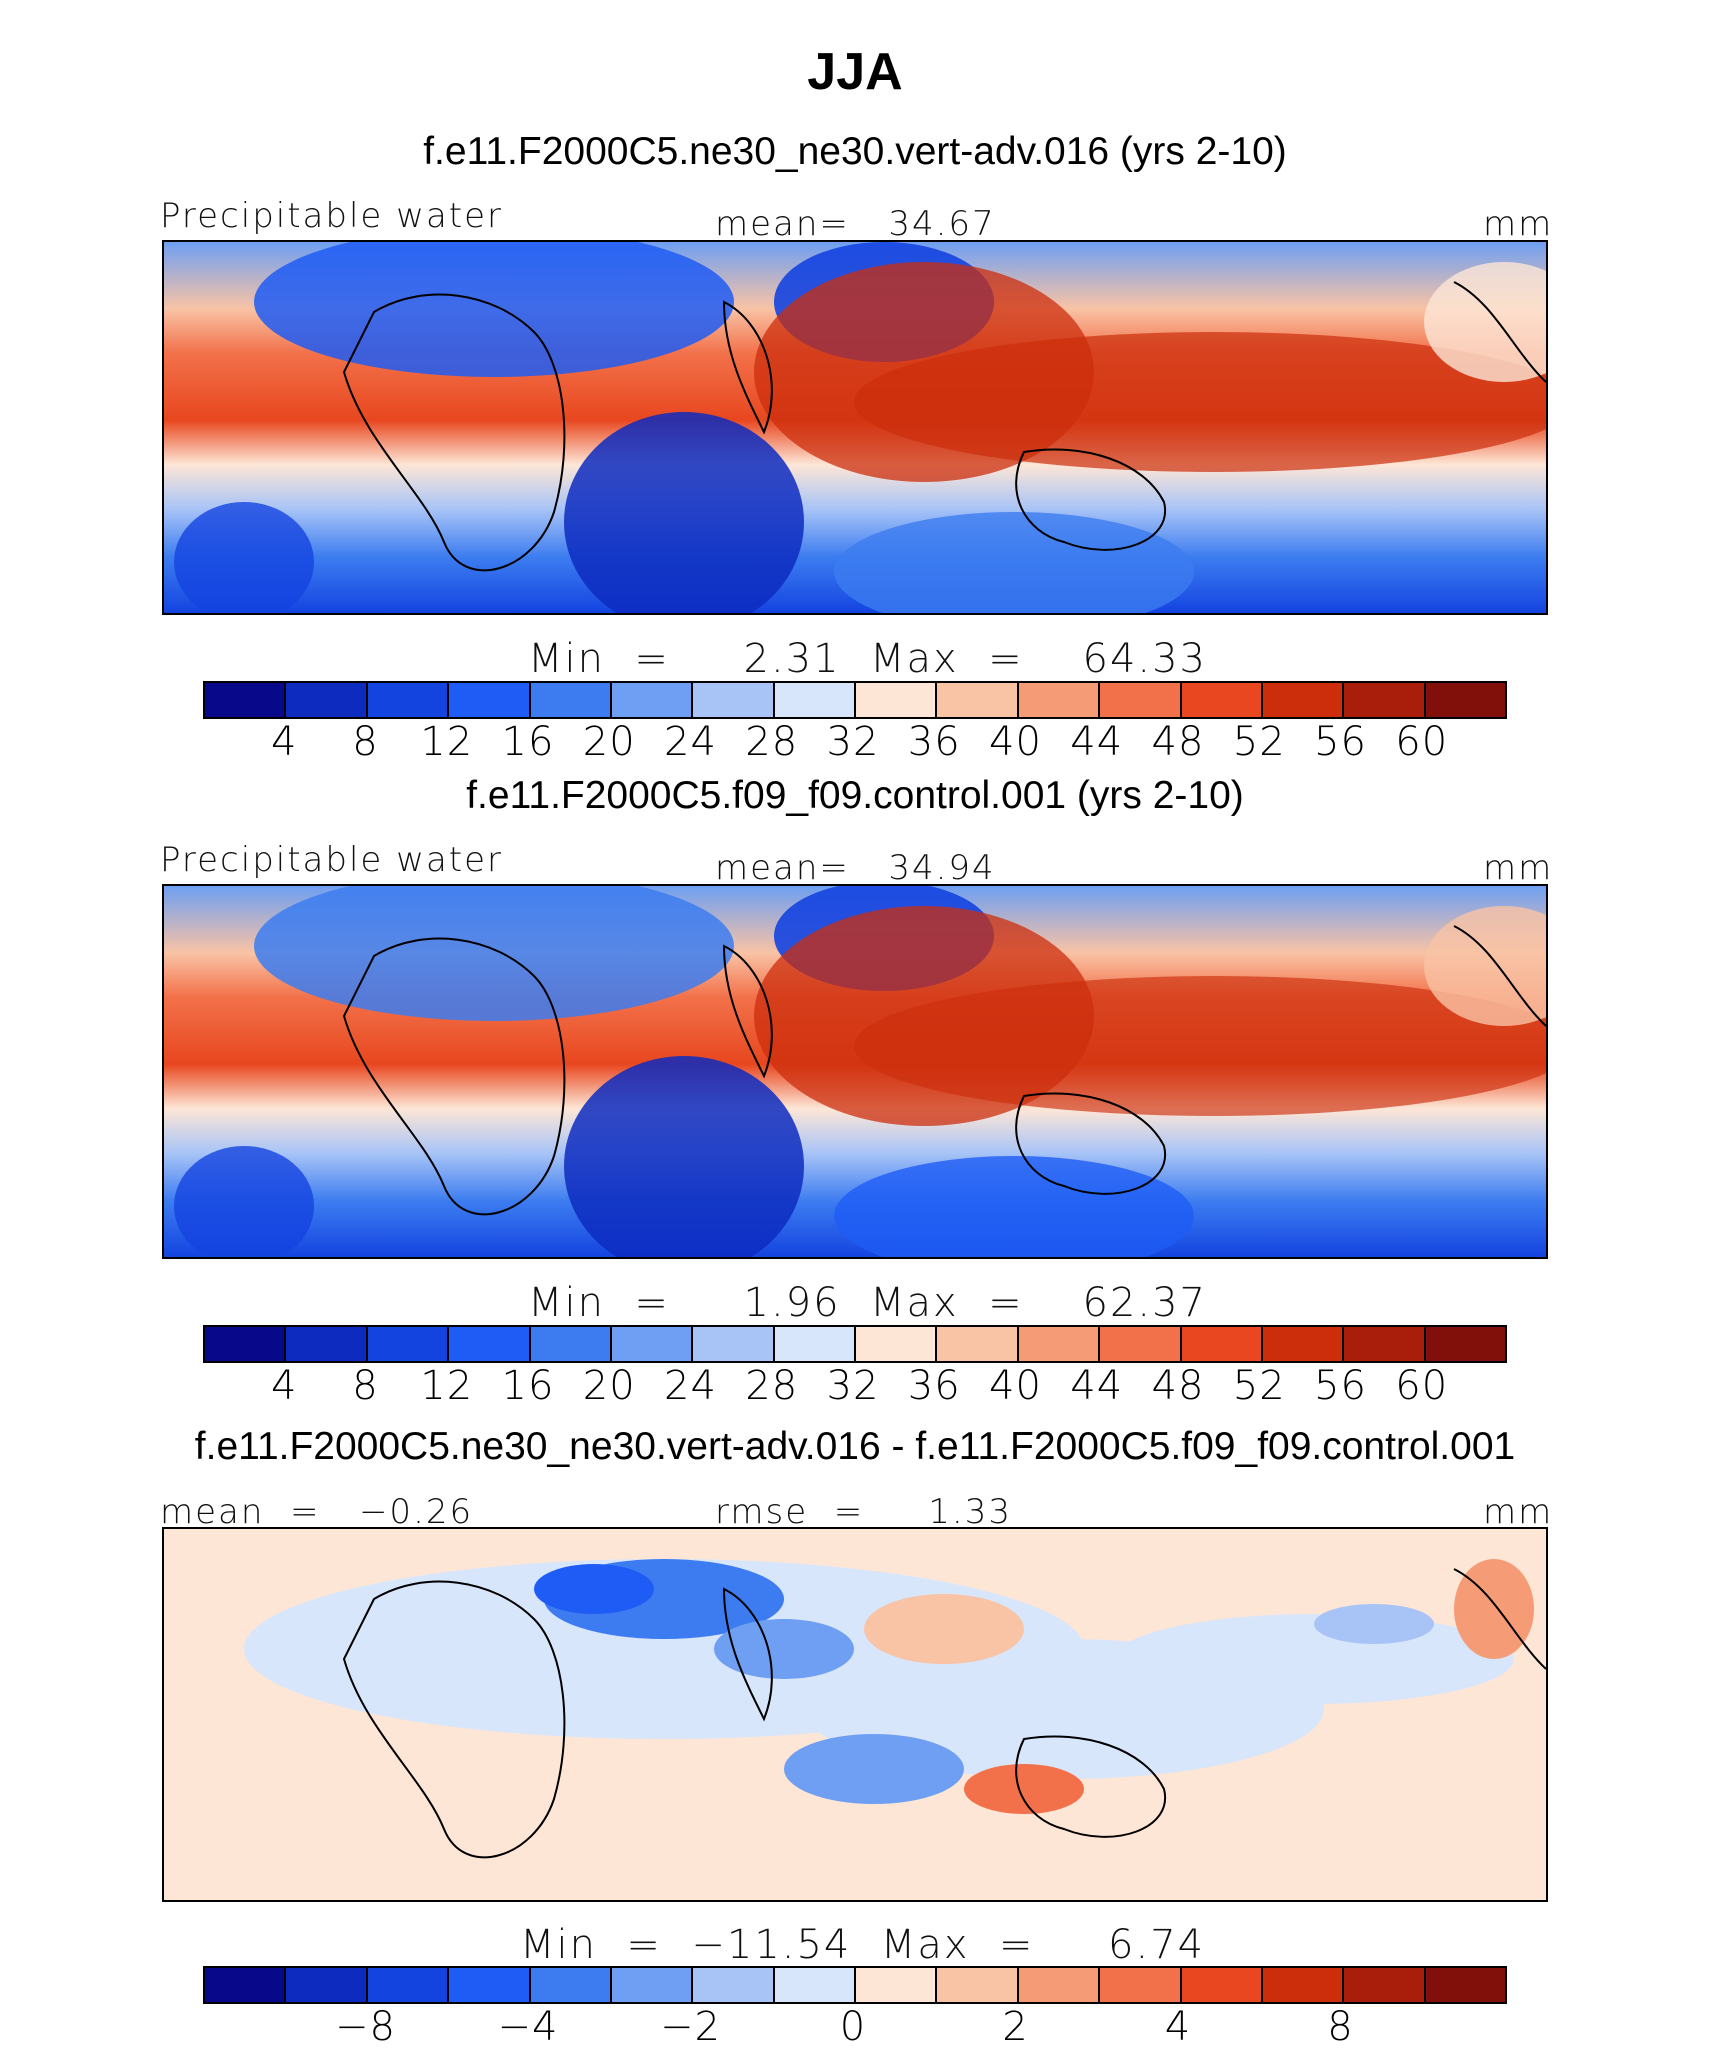 The image size is (1710, 2064). Describe the element at coordinates (855, 1985) in the screenshot. I see `panel3-colorbar` at that location.